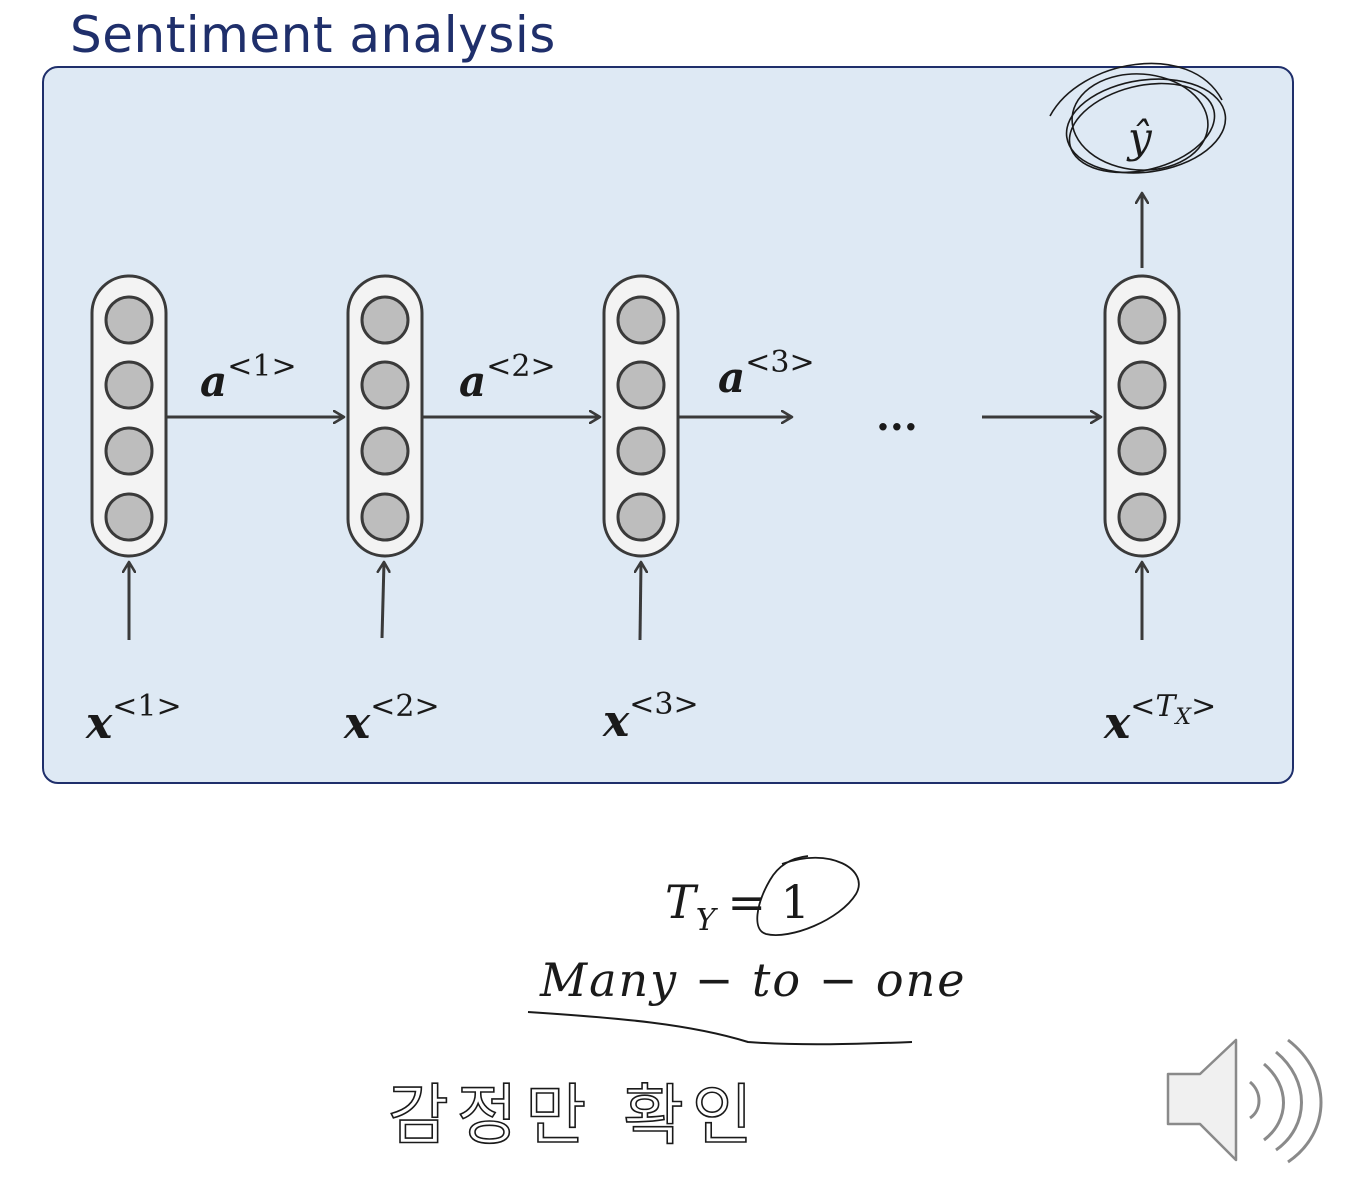 The height and width of the screenshot is (1192, 1350). What do you see at coordinates (1142, 416) in the screenshot?
I see `rnn-cell-tx` at bounding box center [1142, 416].